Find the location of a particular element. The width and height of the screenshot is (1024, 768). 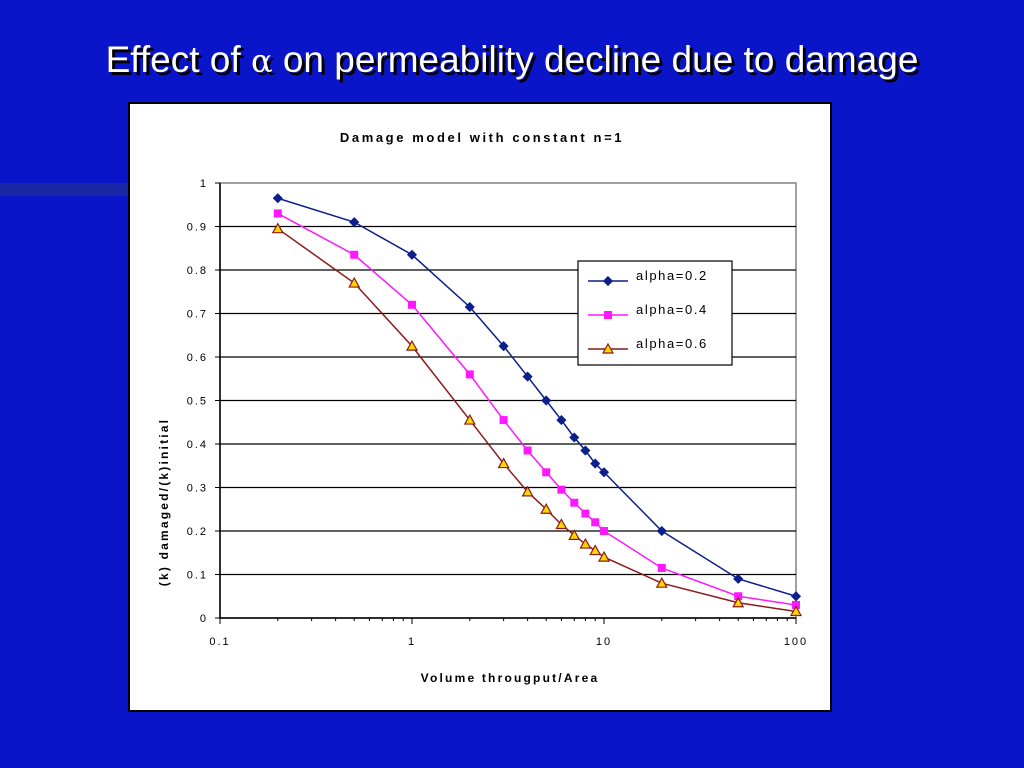

slide-title-start: Effect of is located at coordinates (178, 59).